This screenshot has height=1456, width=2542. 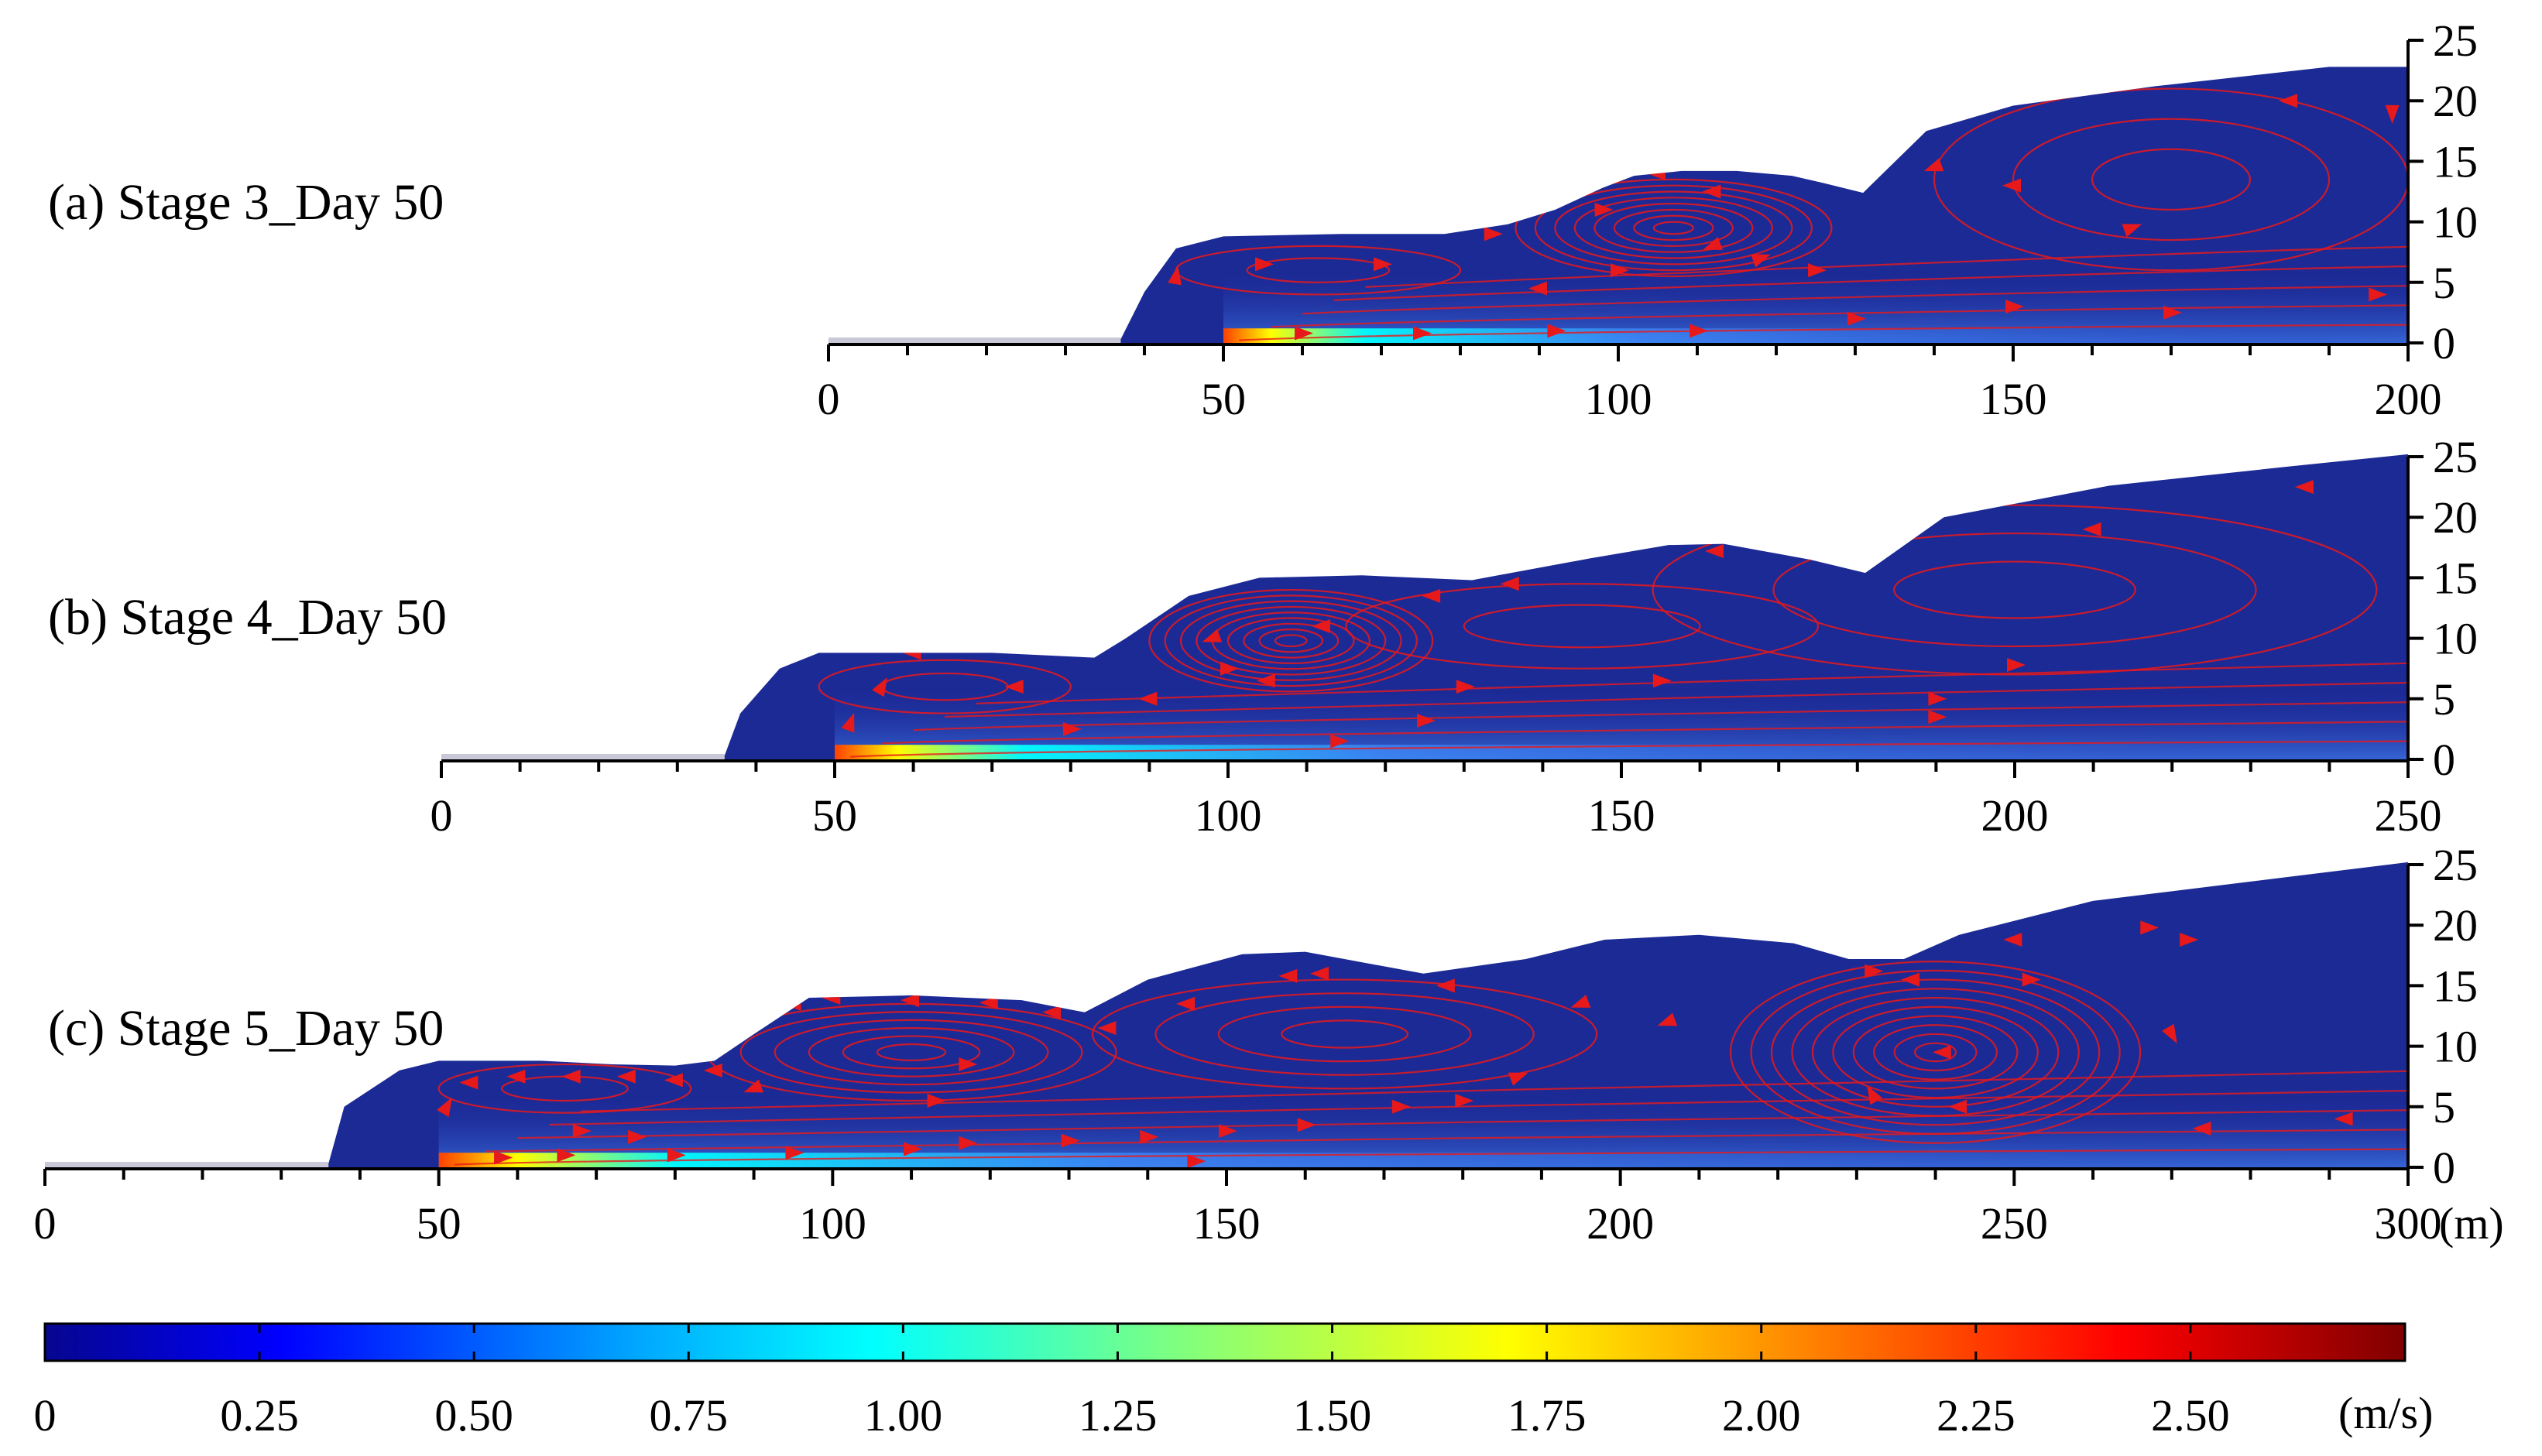 What do you see at coordinates (2455, 223) in the screenshot?
I see `y-tick-label: 10` at bounding box center [2455, 223].